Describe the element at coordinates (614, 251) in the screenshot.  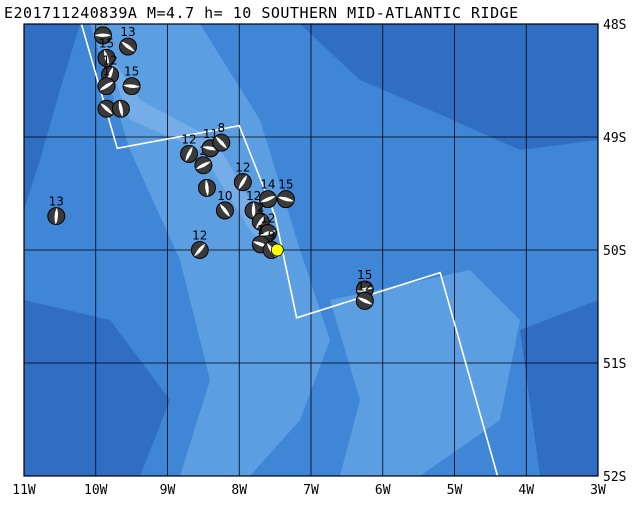
I see `latitude-tick-label: 50S` at that location.